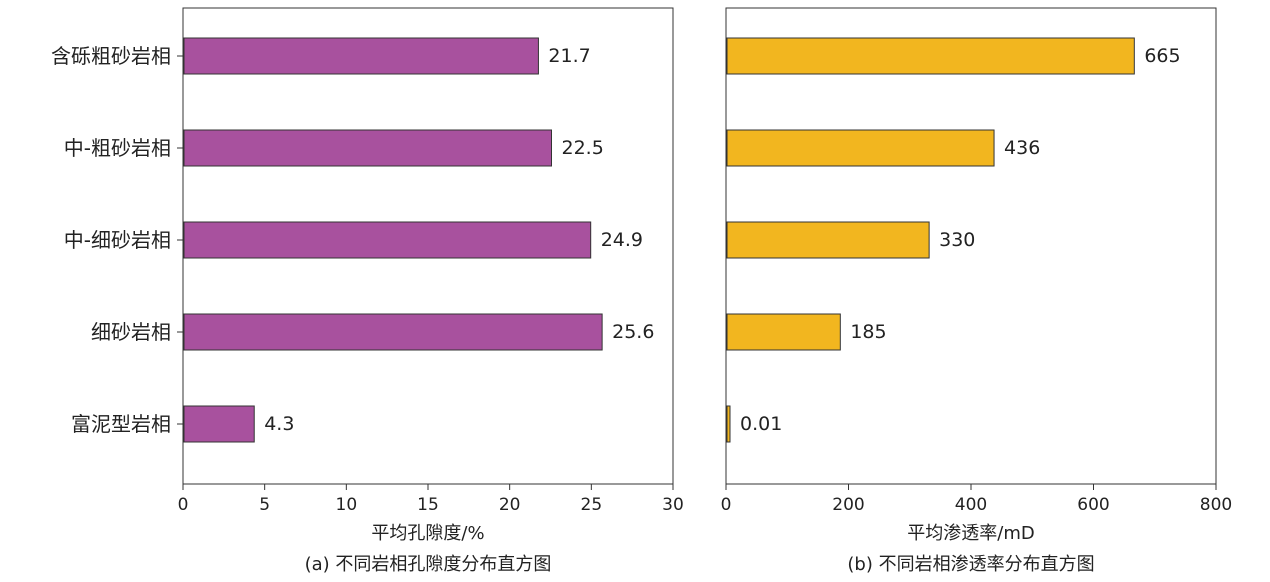 Image resolution: width=1270 pixels, height=582 pixels. What do you see at coordinates (592, 505) in the screenshot?
I see `x-tick-label: 25` at bounding box center [592, 505].